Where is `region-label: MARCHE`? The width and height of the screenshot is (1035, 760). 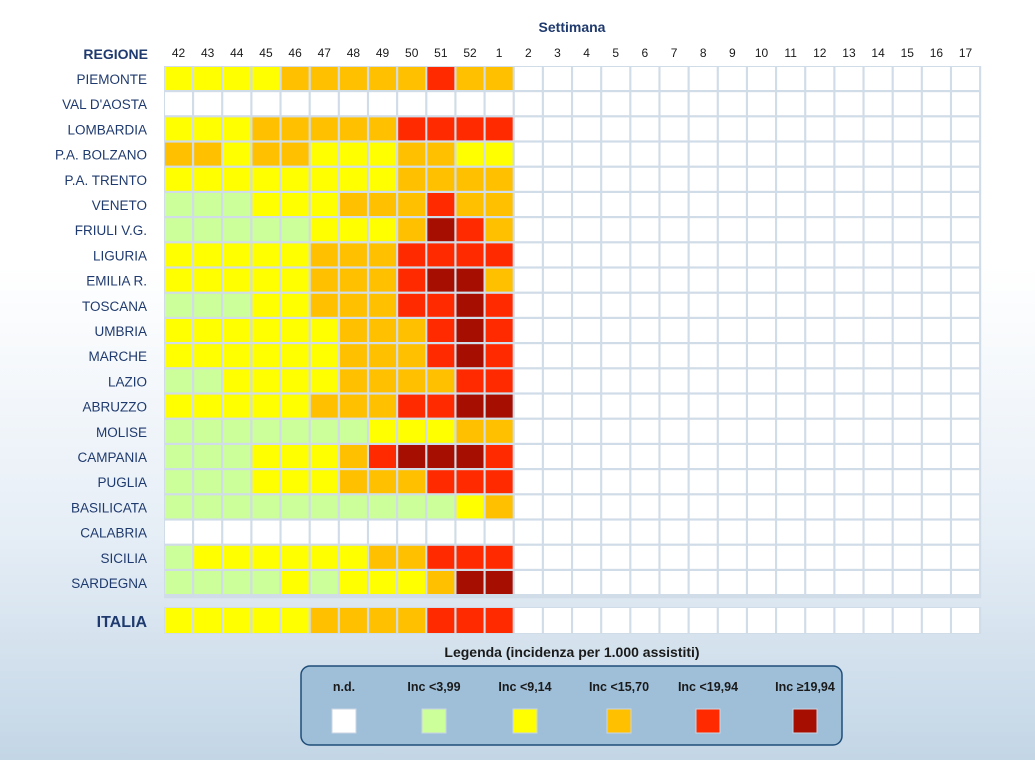
region-label: MARCHE is located at coordinates (117, 356).